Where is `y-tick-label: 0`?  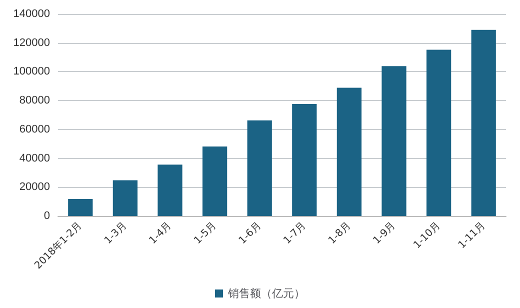
y-tick-label: 0 is located at coordinates (47, 216).